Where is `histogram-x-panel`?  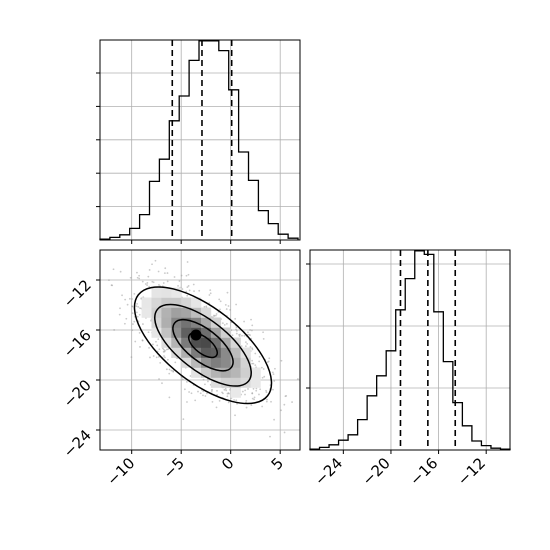
histogram-x-panel is located at coordinates (198, 141).